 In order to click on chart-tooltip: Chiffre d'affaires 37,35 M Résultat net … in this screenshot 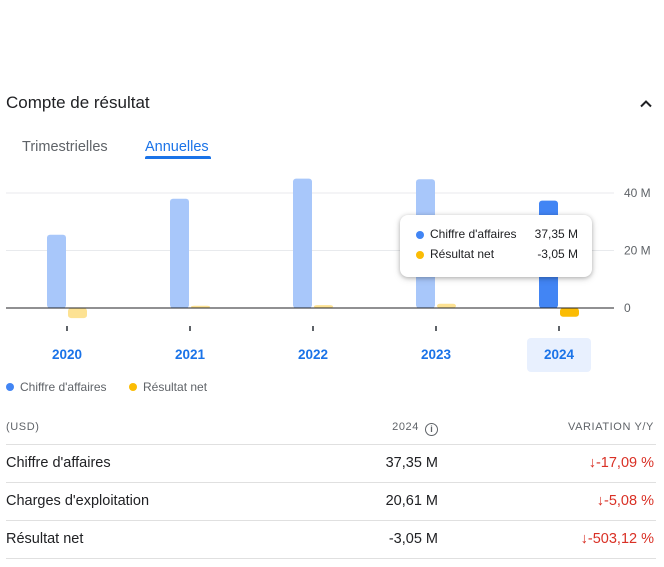, I will do `click(496, 246)`.